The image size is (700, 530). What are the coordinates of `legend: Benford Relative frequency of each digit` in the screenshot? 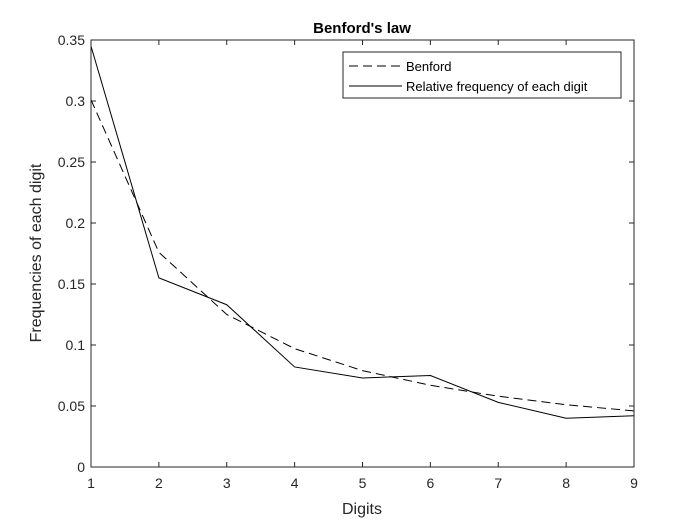 It's located at (482, 75).